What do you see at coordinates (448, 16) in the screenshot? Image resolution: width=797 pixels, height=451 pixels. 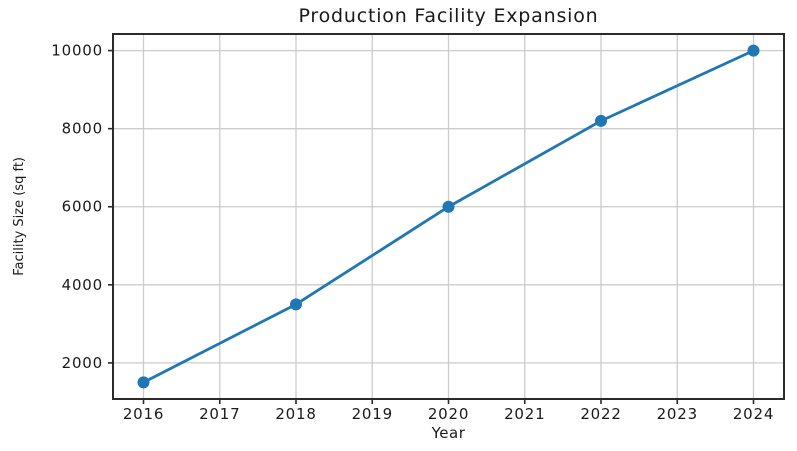 I see `chart-title: Production Facility Expansion` at bounding box center [448, 16].